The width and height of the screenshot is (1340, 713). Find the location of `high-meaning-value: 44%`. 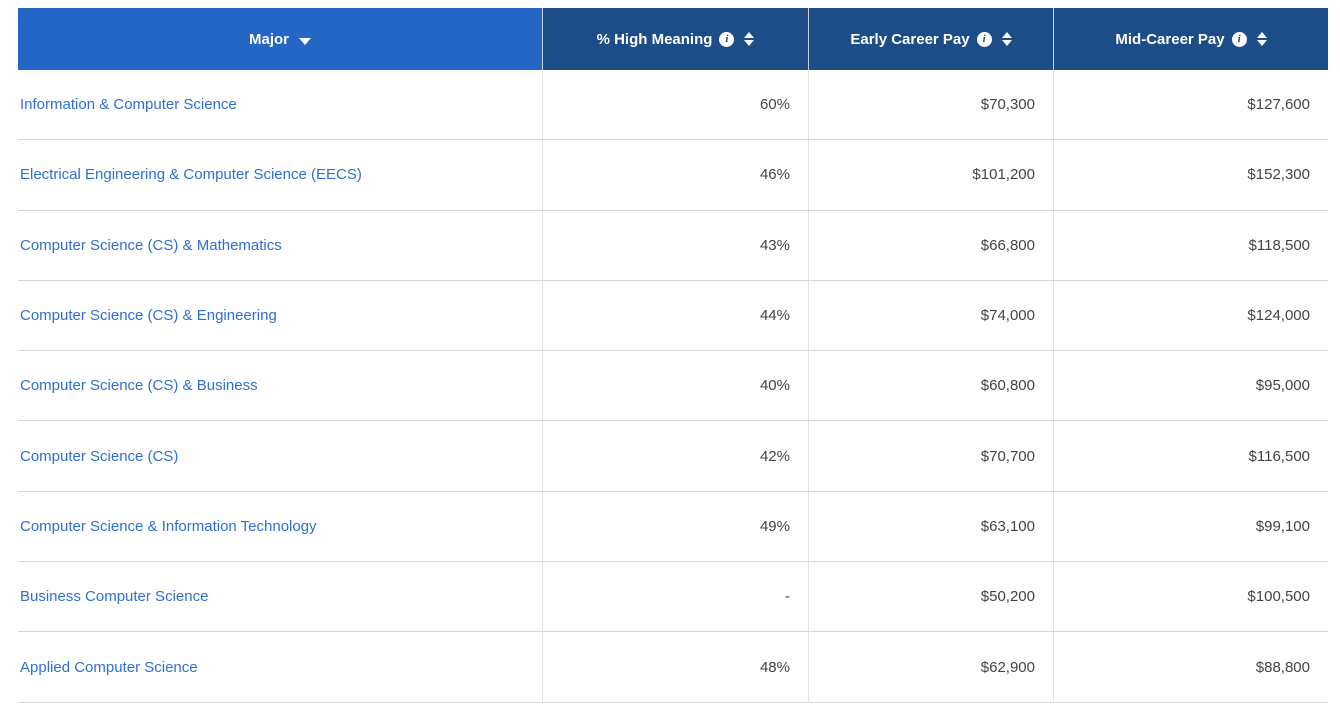

high-meaning-value: 44% is located at coordinates (675, 315).